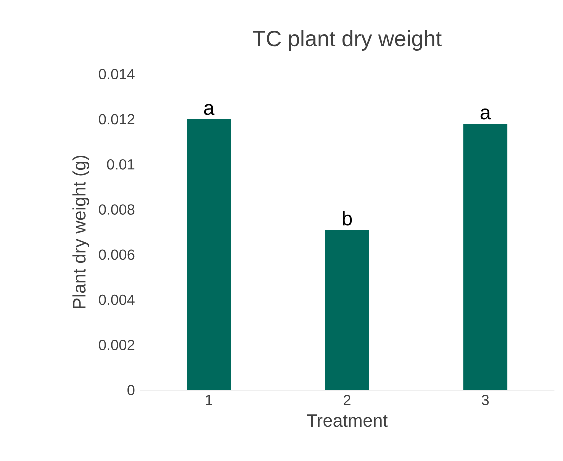 This screenshot has height=461, width=563. I want to click on y-tick-label: 0.014, so click(117, 74).